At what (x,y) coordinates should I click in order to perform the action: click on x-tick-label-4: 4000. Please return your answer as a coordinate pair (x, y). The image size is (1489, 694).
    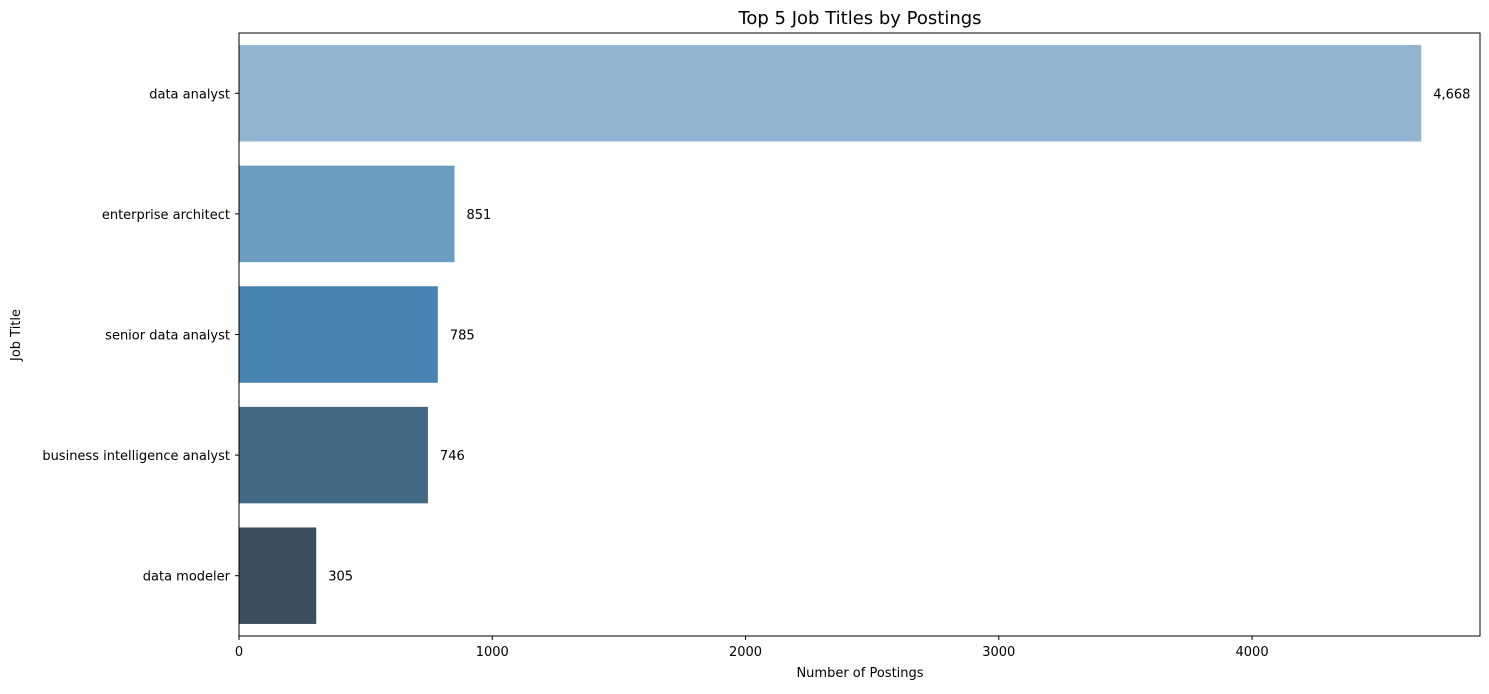
    Looking at the image, I should click on (1252, 652).